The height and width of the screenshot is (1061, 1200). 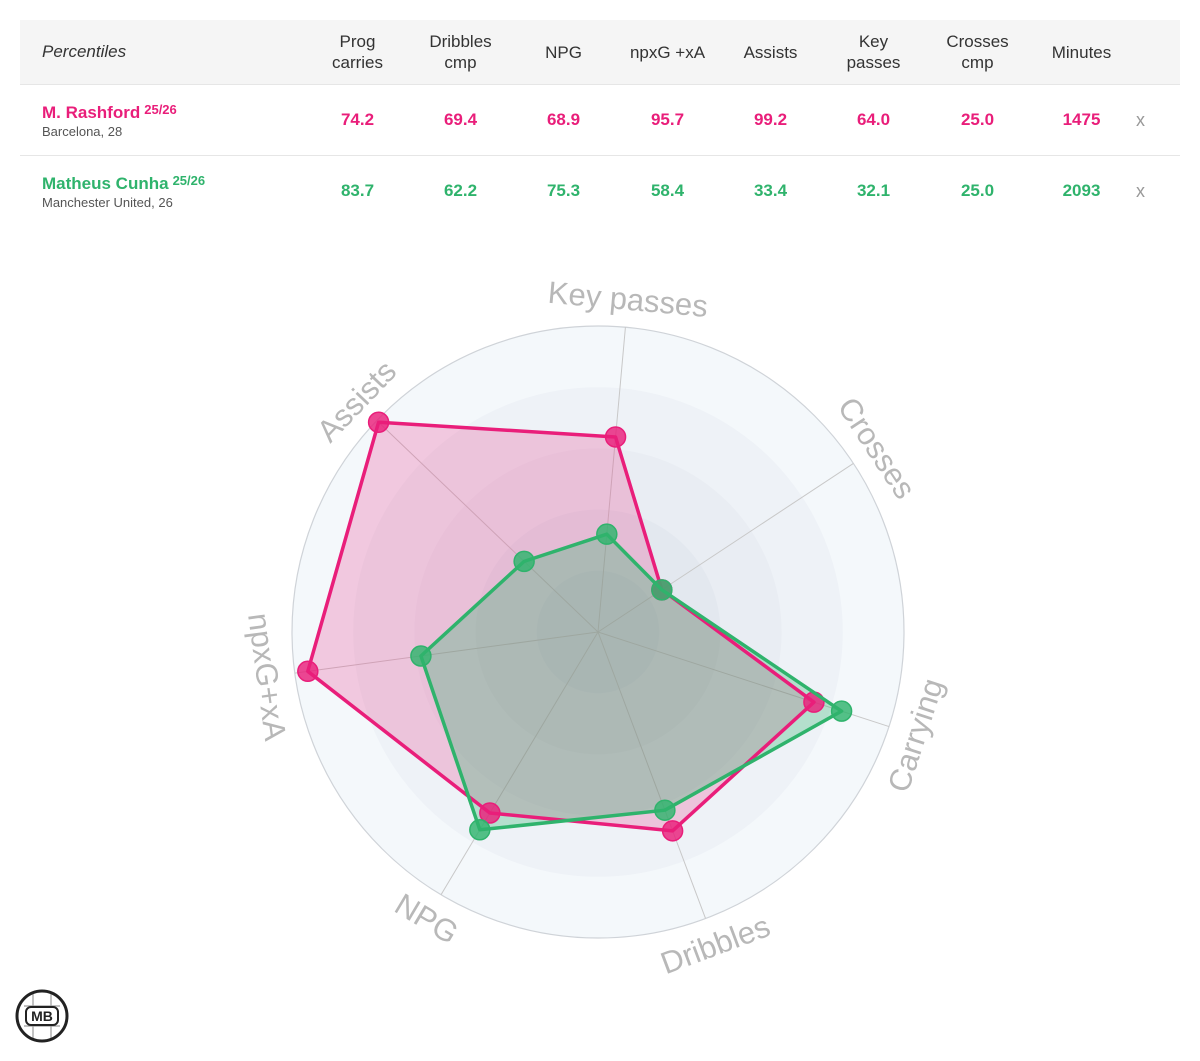 I want to click on player-name: Matheus Cunha, so click(x=105, y=183).